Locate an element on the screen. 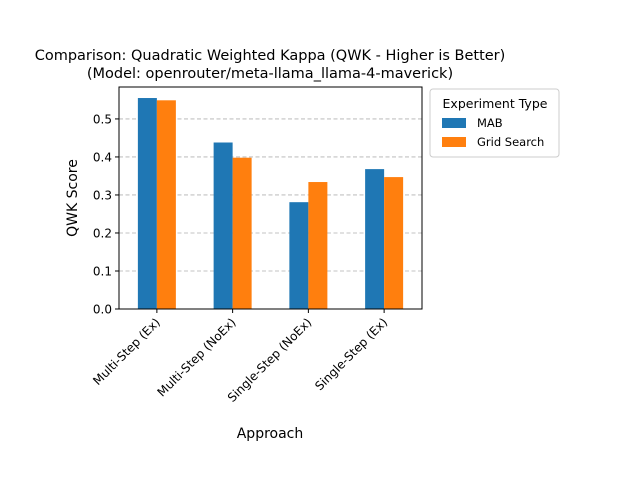 This screenshot has width=640, height=480. legend: Experiment Type MAB Grid Search is located at coordinates (494, 123).